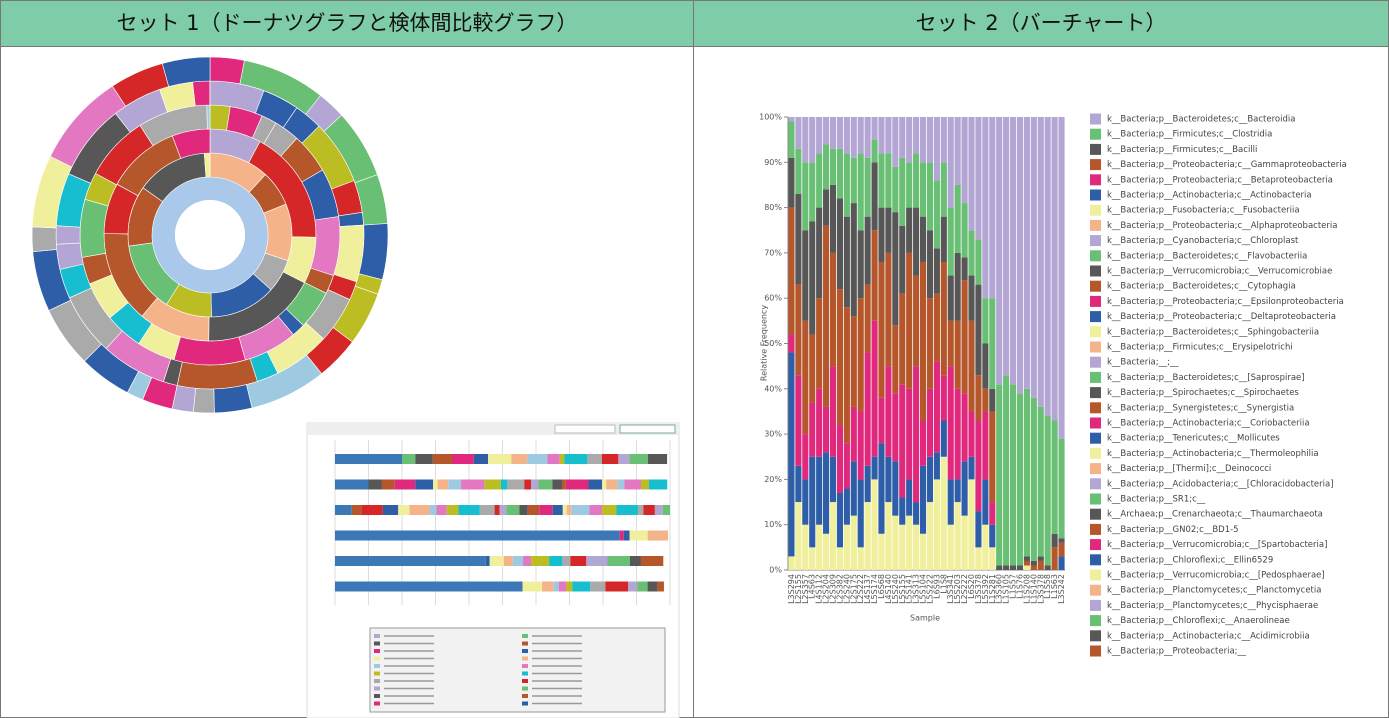 The height and width of the screenshot is (718, 1389). I want to click on y-tick-label: 60%, so click(773, 298).